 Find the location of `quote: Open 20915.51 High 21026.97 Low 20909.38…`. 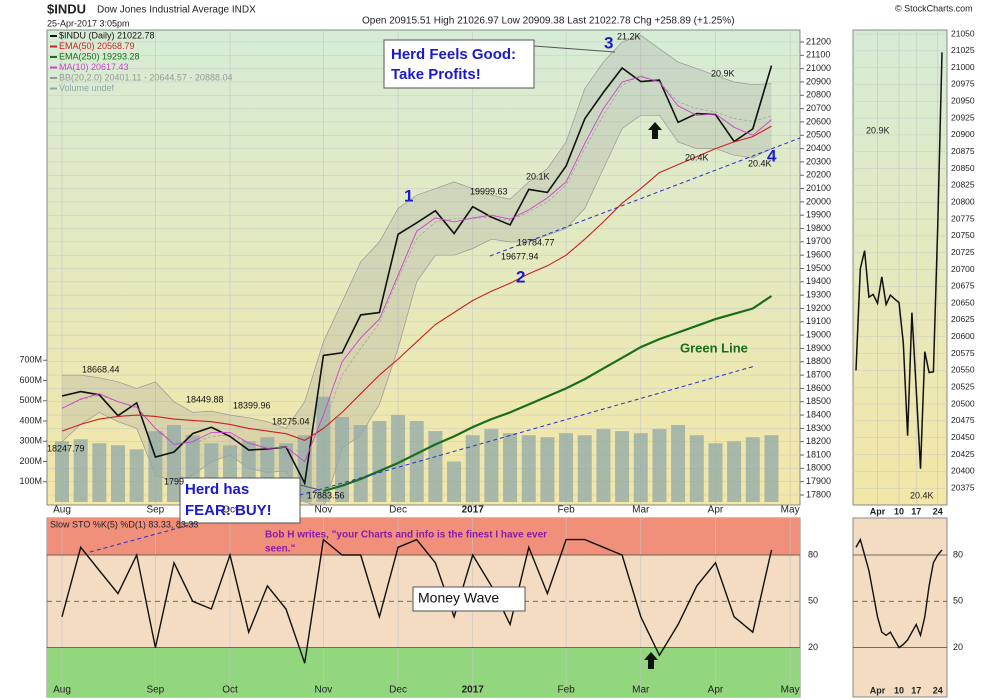

quote: Open 20915.51 High 21026.97 Low 20909.38… is located at coordinates (548, 21).